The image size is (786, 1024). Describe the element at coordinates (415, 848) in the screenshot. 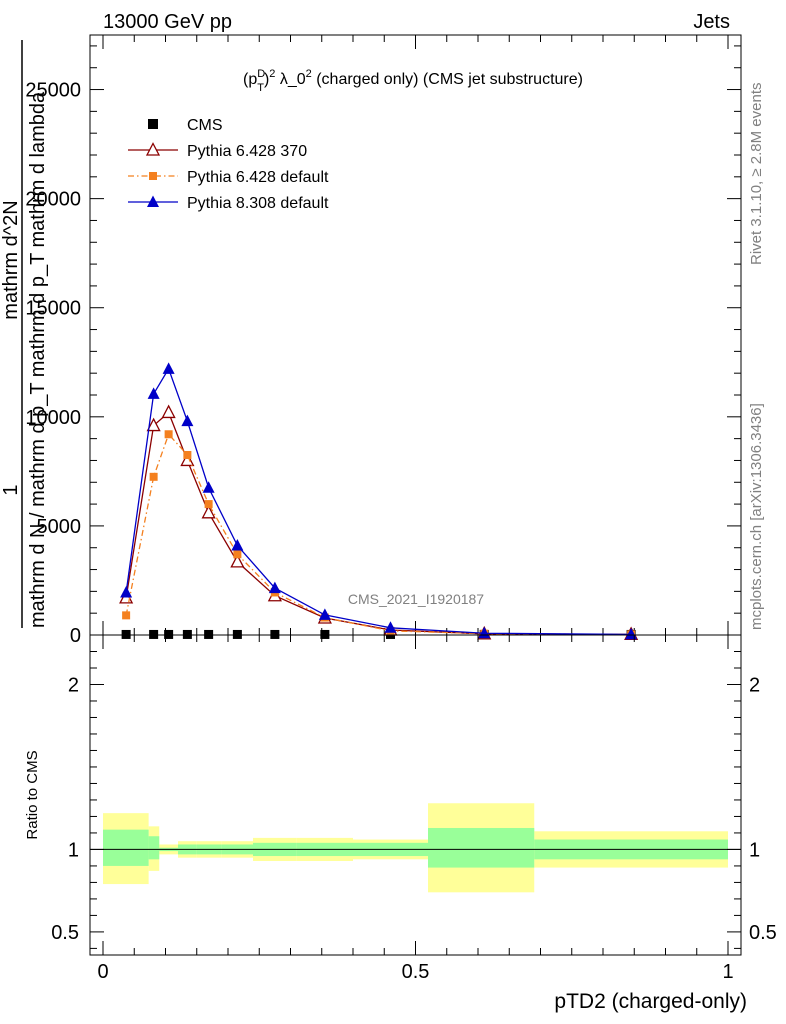

I see `ratio-bands` at that location.